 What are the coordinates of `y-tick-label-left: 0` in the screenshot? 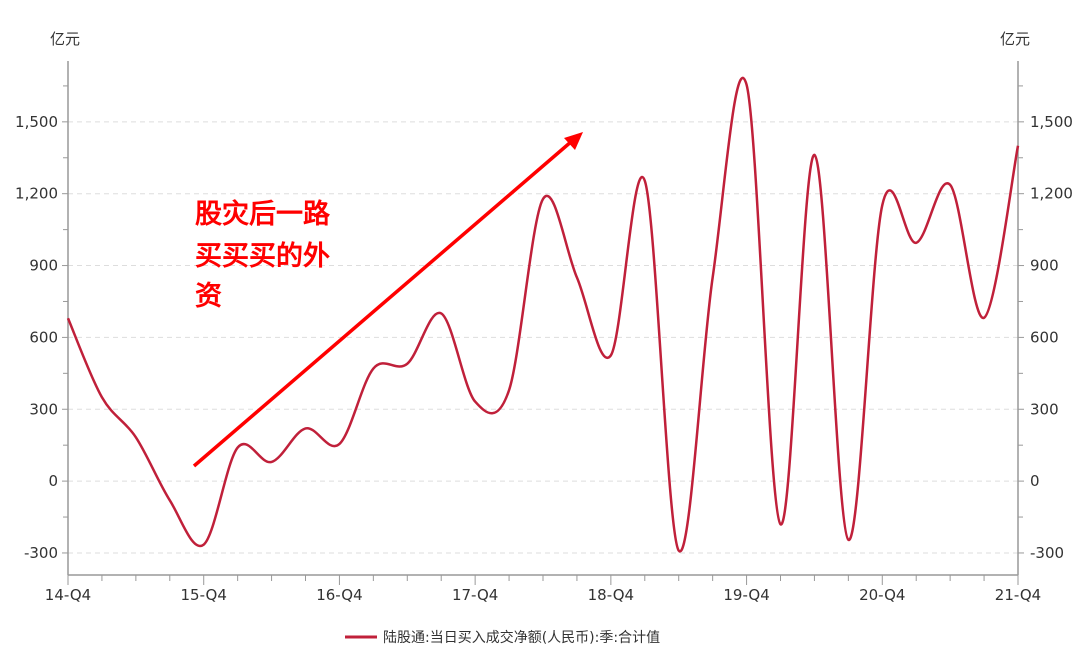 It's located at (53, 481).